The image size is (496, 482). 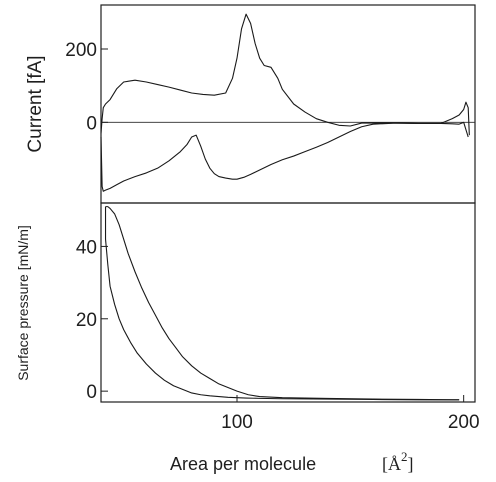 What do you see at coordinates (243, 464) in the screenshot?
I see `x-axis-title: Area per molecule` at bounding box center [243, 464].